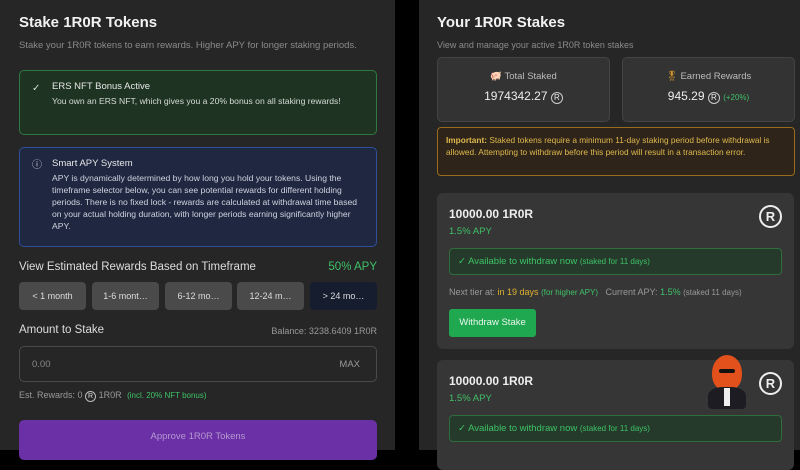 This screenshot has height=470, width=800. Describe the element at coordinates (727, 383) in the screenshot. I see `lion-mascot-icon` at that location.